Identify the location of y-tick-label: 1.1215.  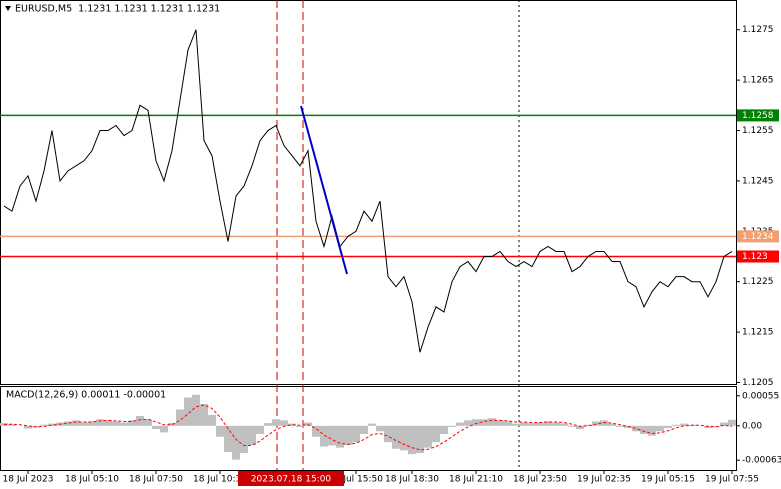
(758, 333).